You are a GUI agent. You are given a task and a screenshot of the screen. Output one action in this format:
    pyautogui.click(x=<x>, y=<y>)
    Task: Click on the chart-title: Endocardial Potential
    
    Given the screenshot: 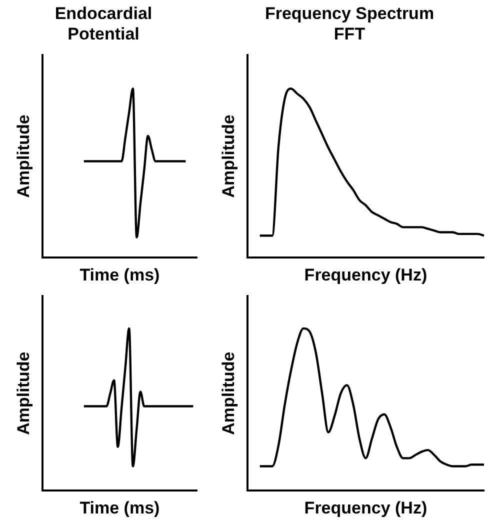 What is the action you would take?
    pyautogui.click(x=103, y=24)
    